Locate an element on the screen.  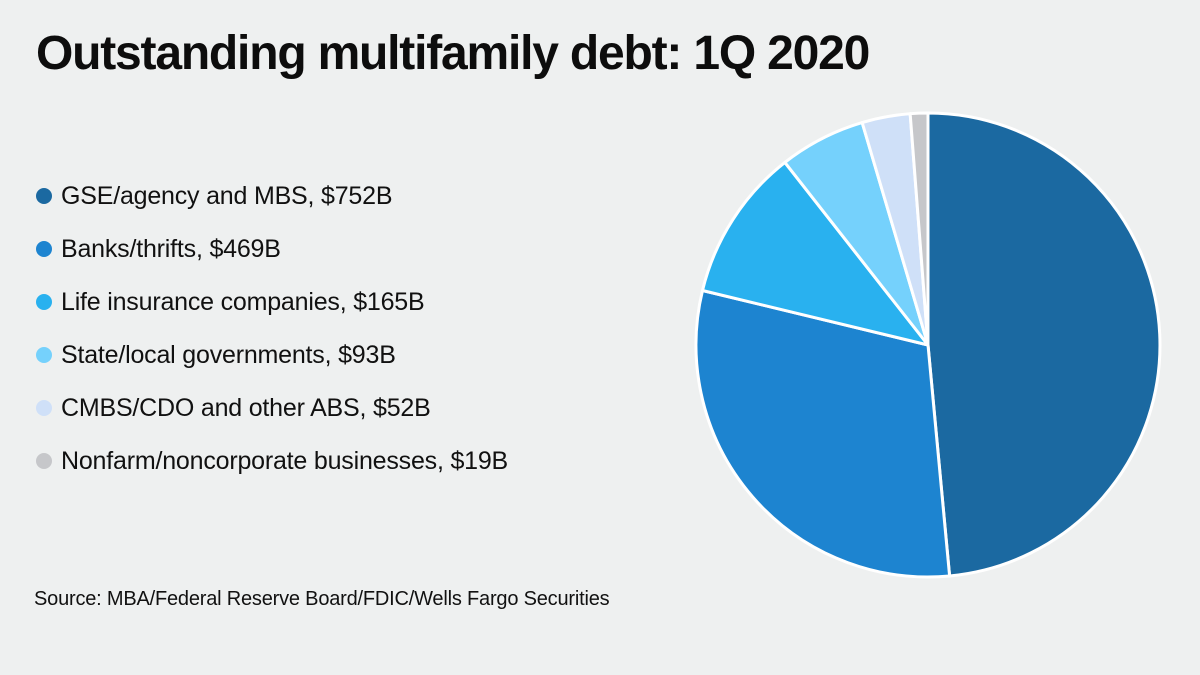
legend-swatch-life-insurance is located at coordinates (44, 302).